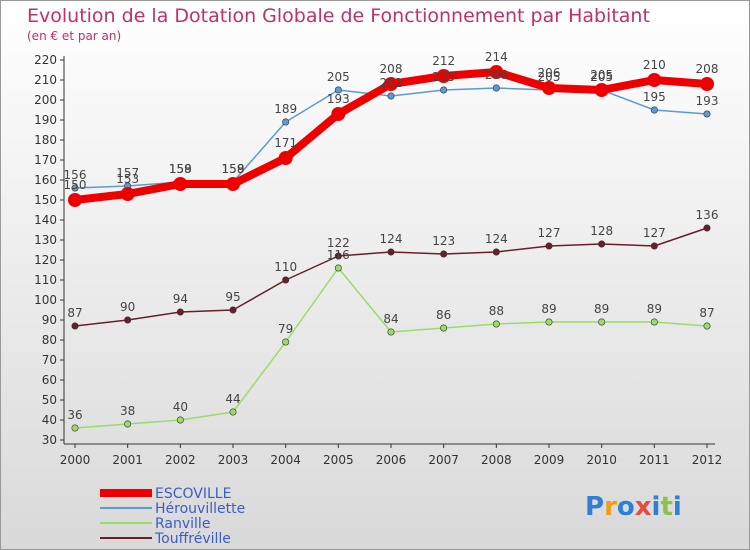 Image resolution: width=750 pixels, height=550 pixels. I want to click on x-tick-label: 2003, so click(233, 460).